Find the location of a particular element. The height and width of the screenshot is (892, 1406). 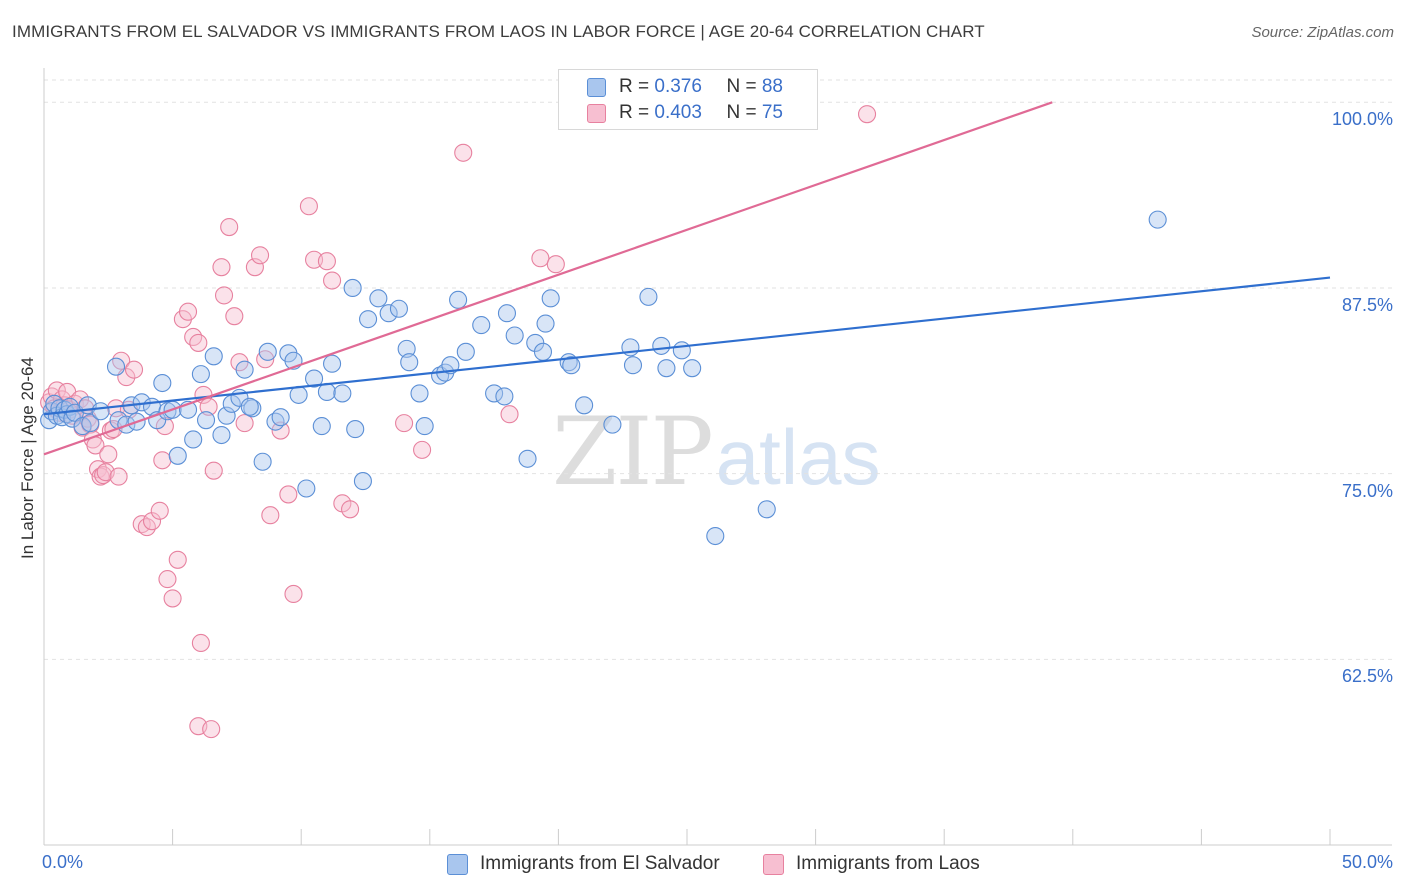

y-tick-label: 100.0% is located at coordinates (1362, 119).